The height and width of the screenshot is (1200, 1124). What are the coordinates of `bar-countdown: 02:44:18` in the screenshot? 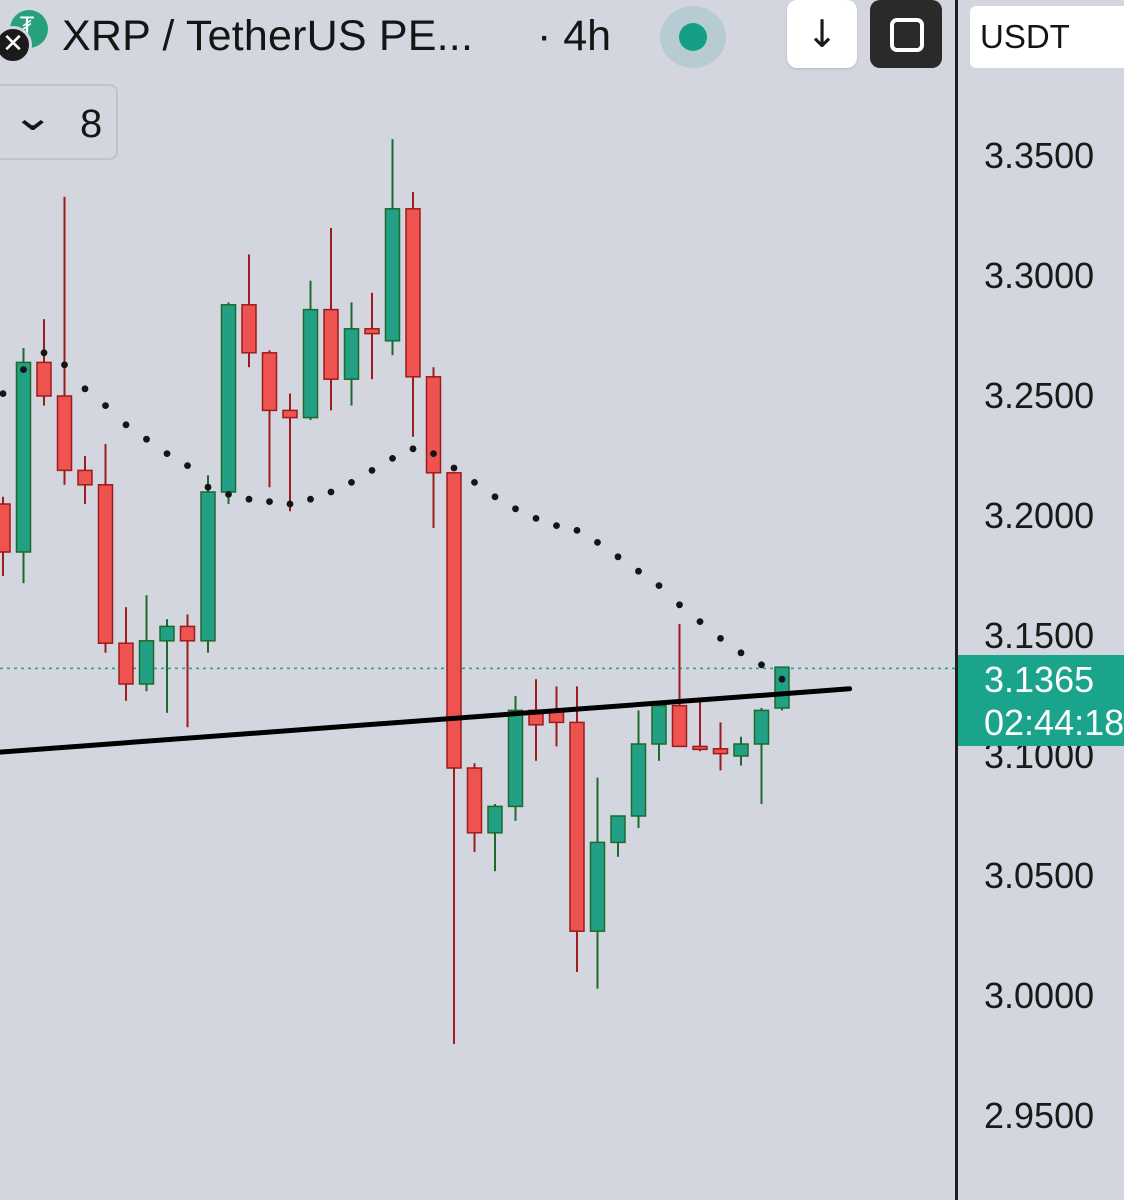 It's located at (1054, 722).